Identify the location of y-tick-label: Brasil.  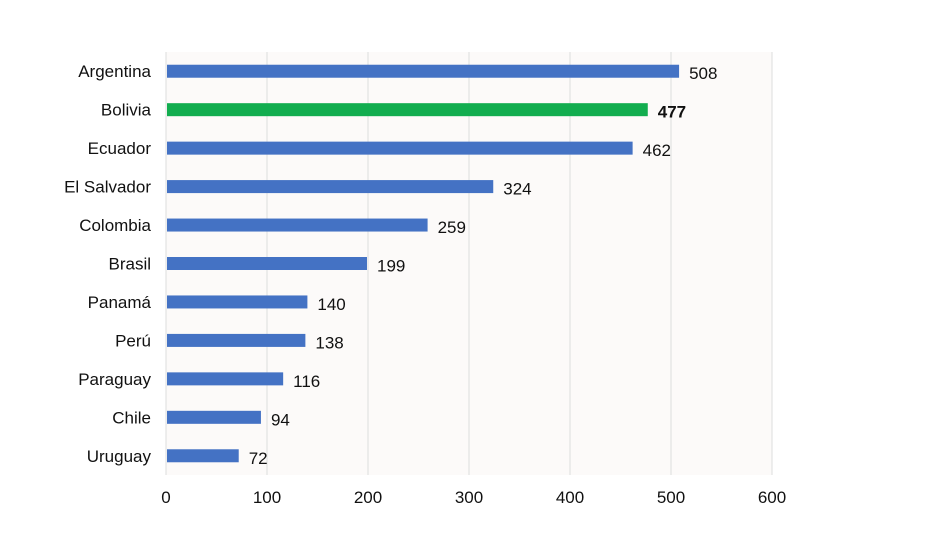
(129, 264).